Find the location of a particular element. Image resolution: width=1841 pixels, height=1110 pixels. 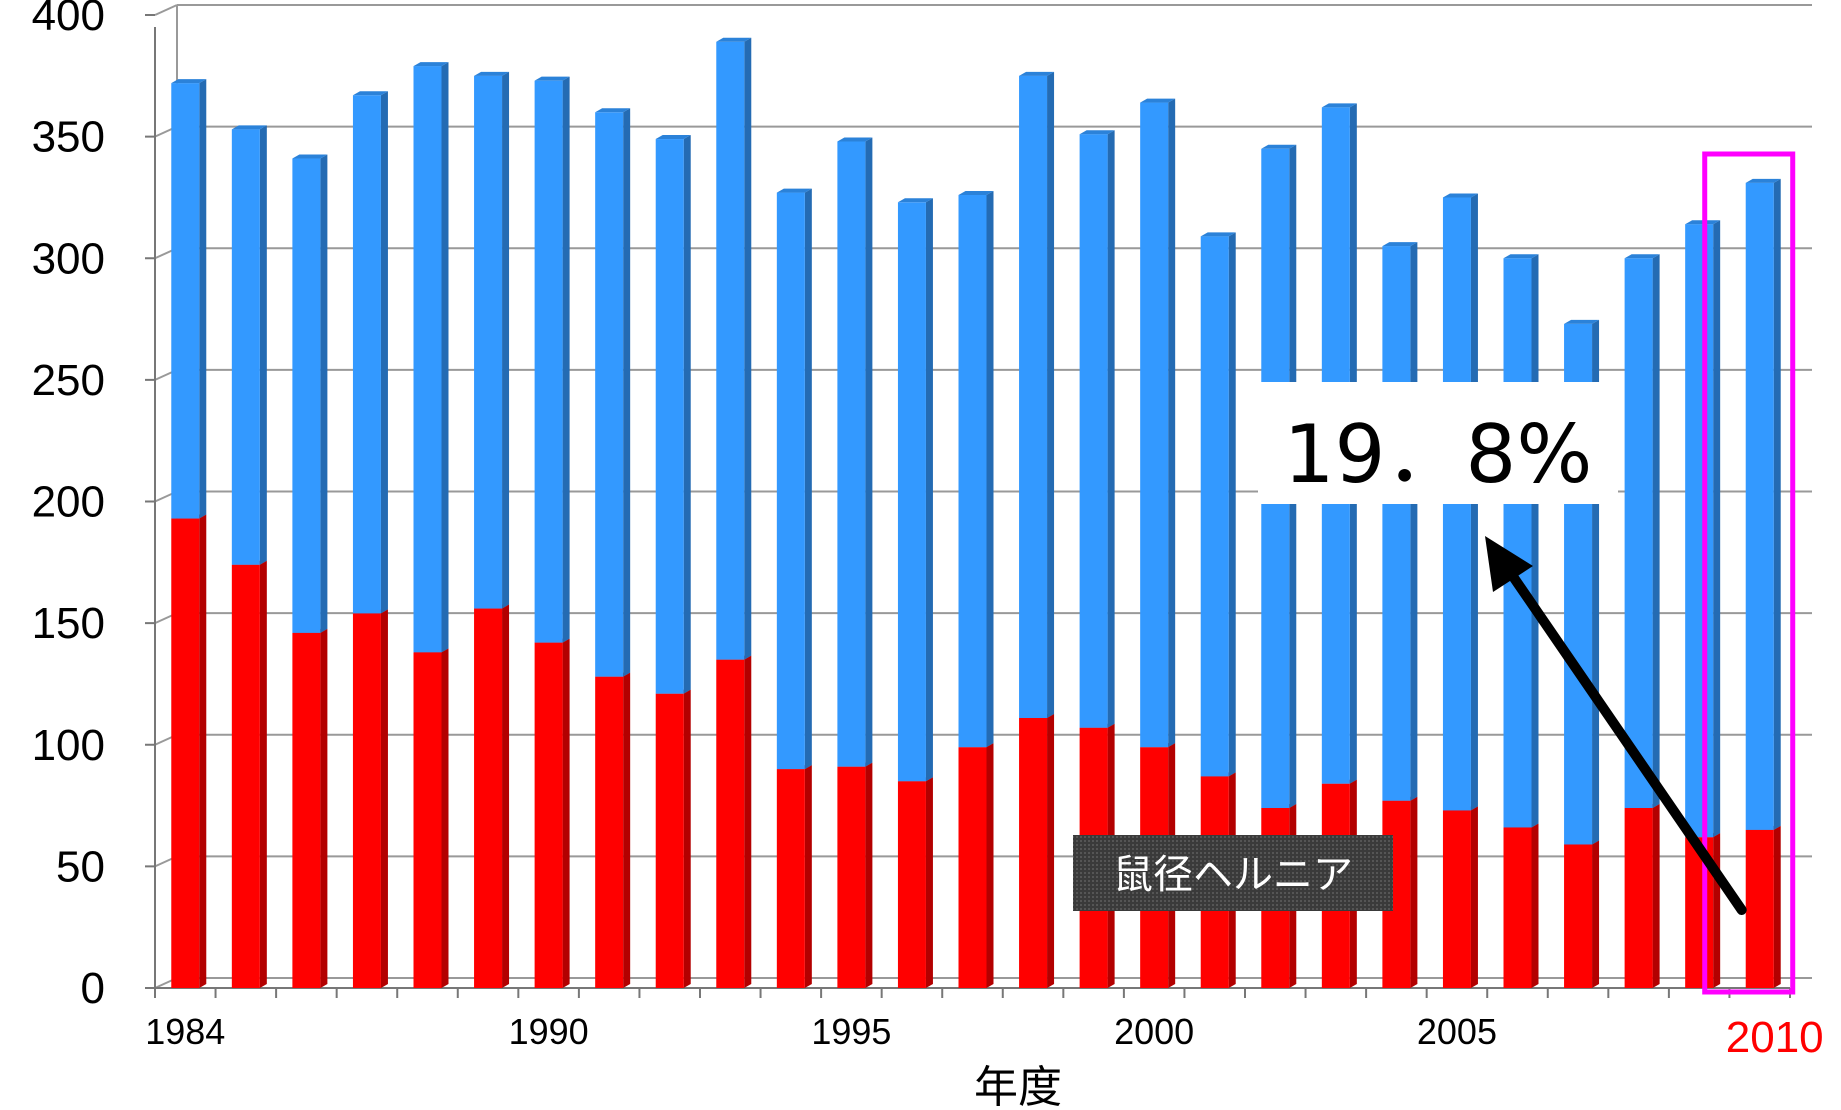

gridline-depth is located at coordinates (166, 10).